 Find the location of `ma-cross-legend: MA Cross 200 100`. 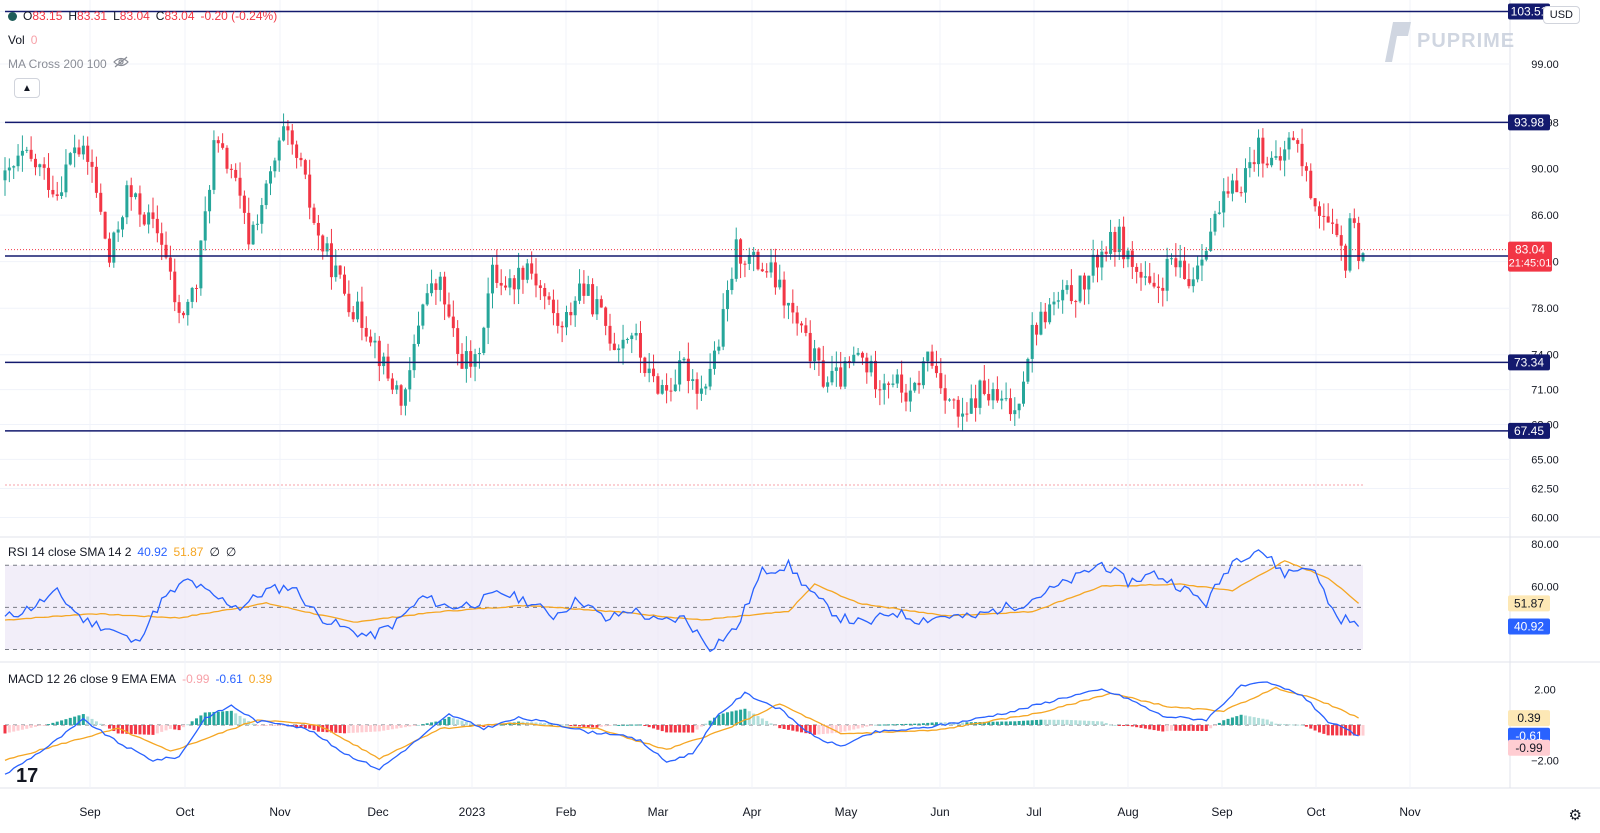

ma-cross-legend: MA Cross 200 100 is located at coordinates (68, 63).